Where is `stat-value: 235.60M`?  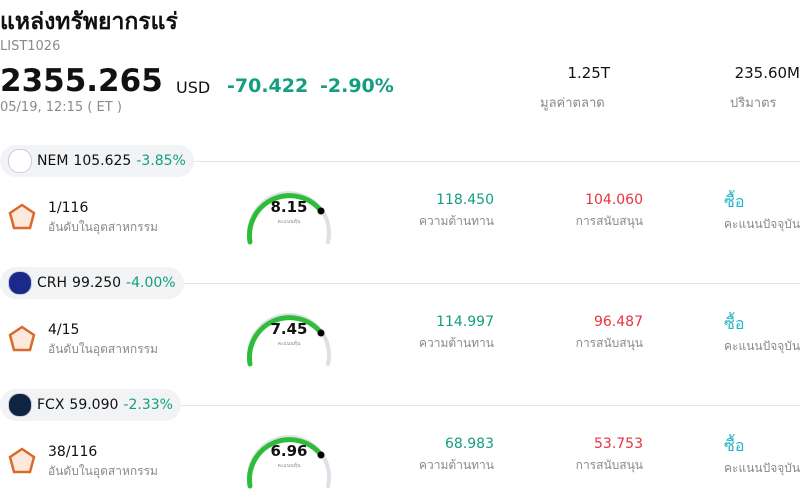 stat-value: 235.60M is located at coordinates (767, 73).